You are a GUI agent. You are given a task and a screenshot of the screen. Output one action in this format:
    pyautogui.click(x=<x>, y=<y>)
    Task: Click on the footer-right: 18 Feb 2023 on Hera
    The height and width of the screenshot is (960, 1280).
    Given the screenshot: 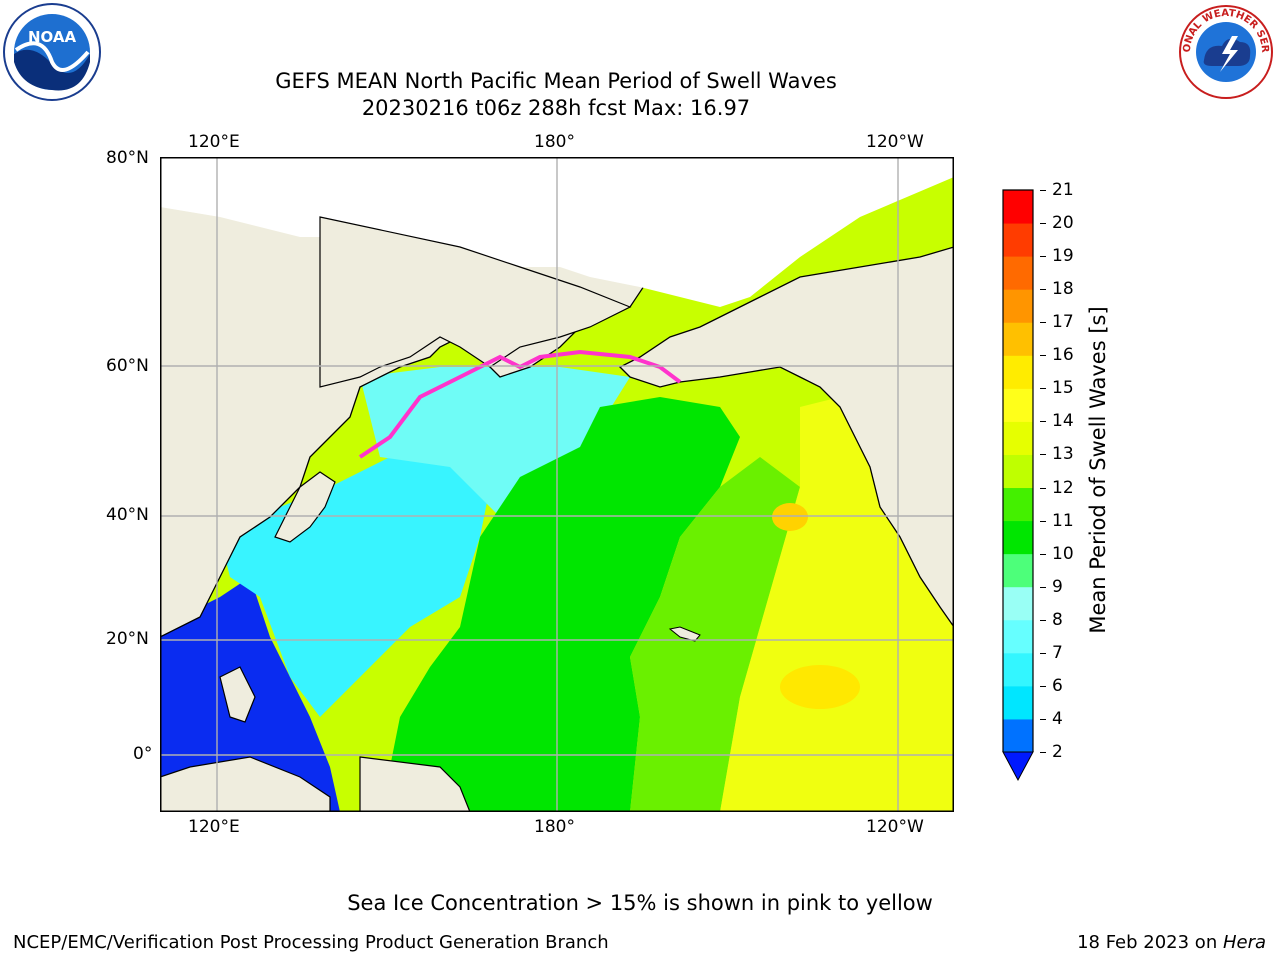 What is the action you would take?
    pyautogui.click(x=1171, y=943)
    